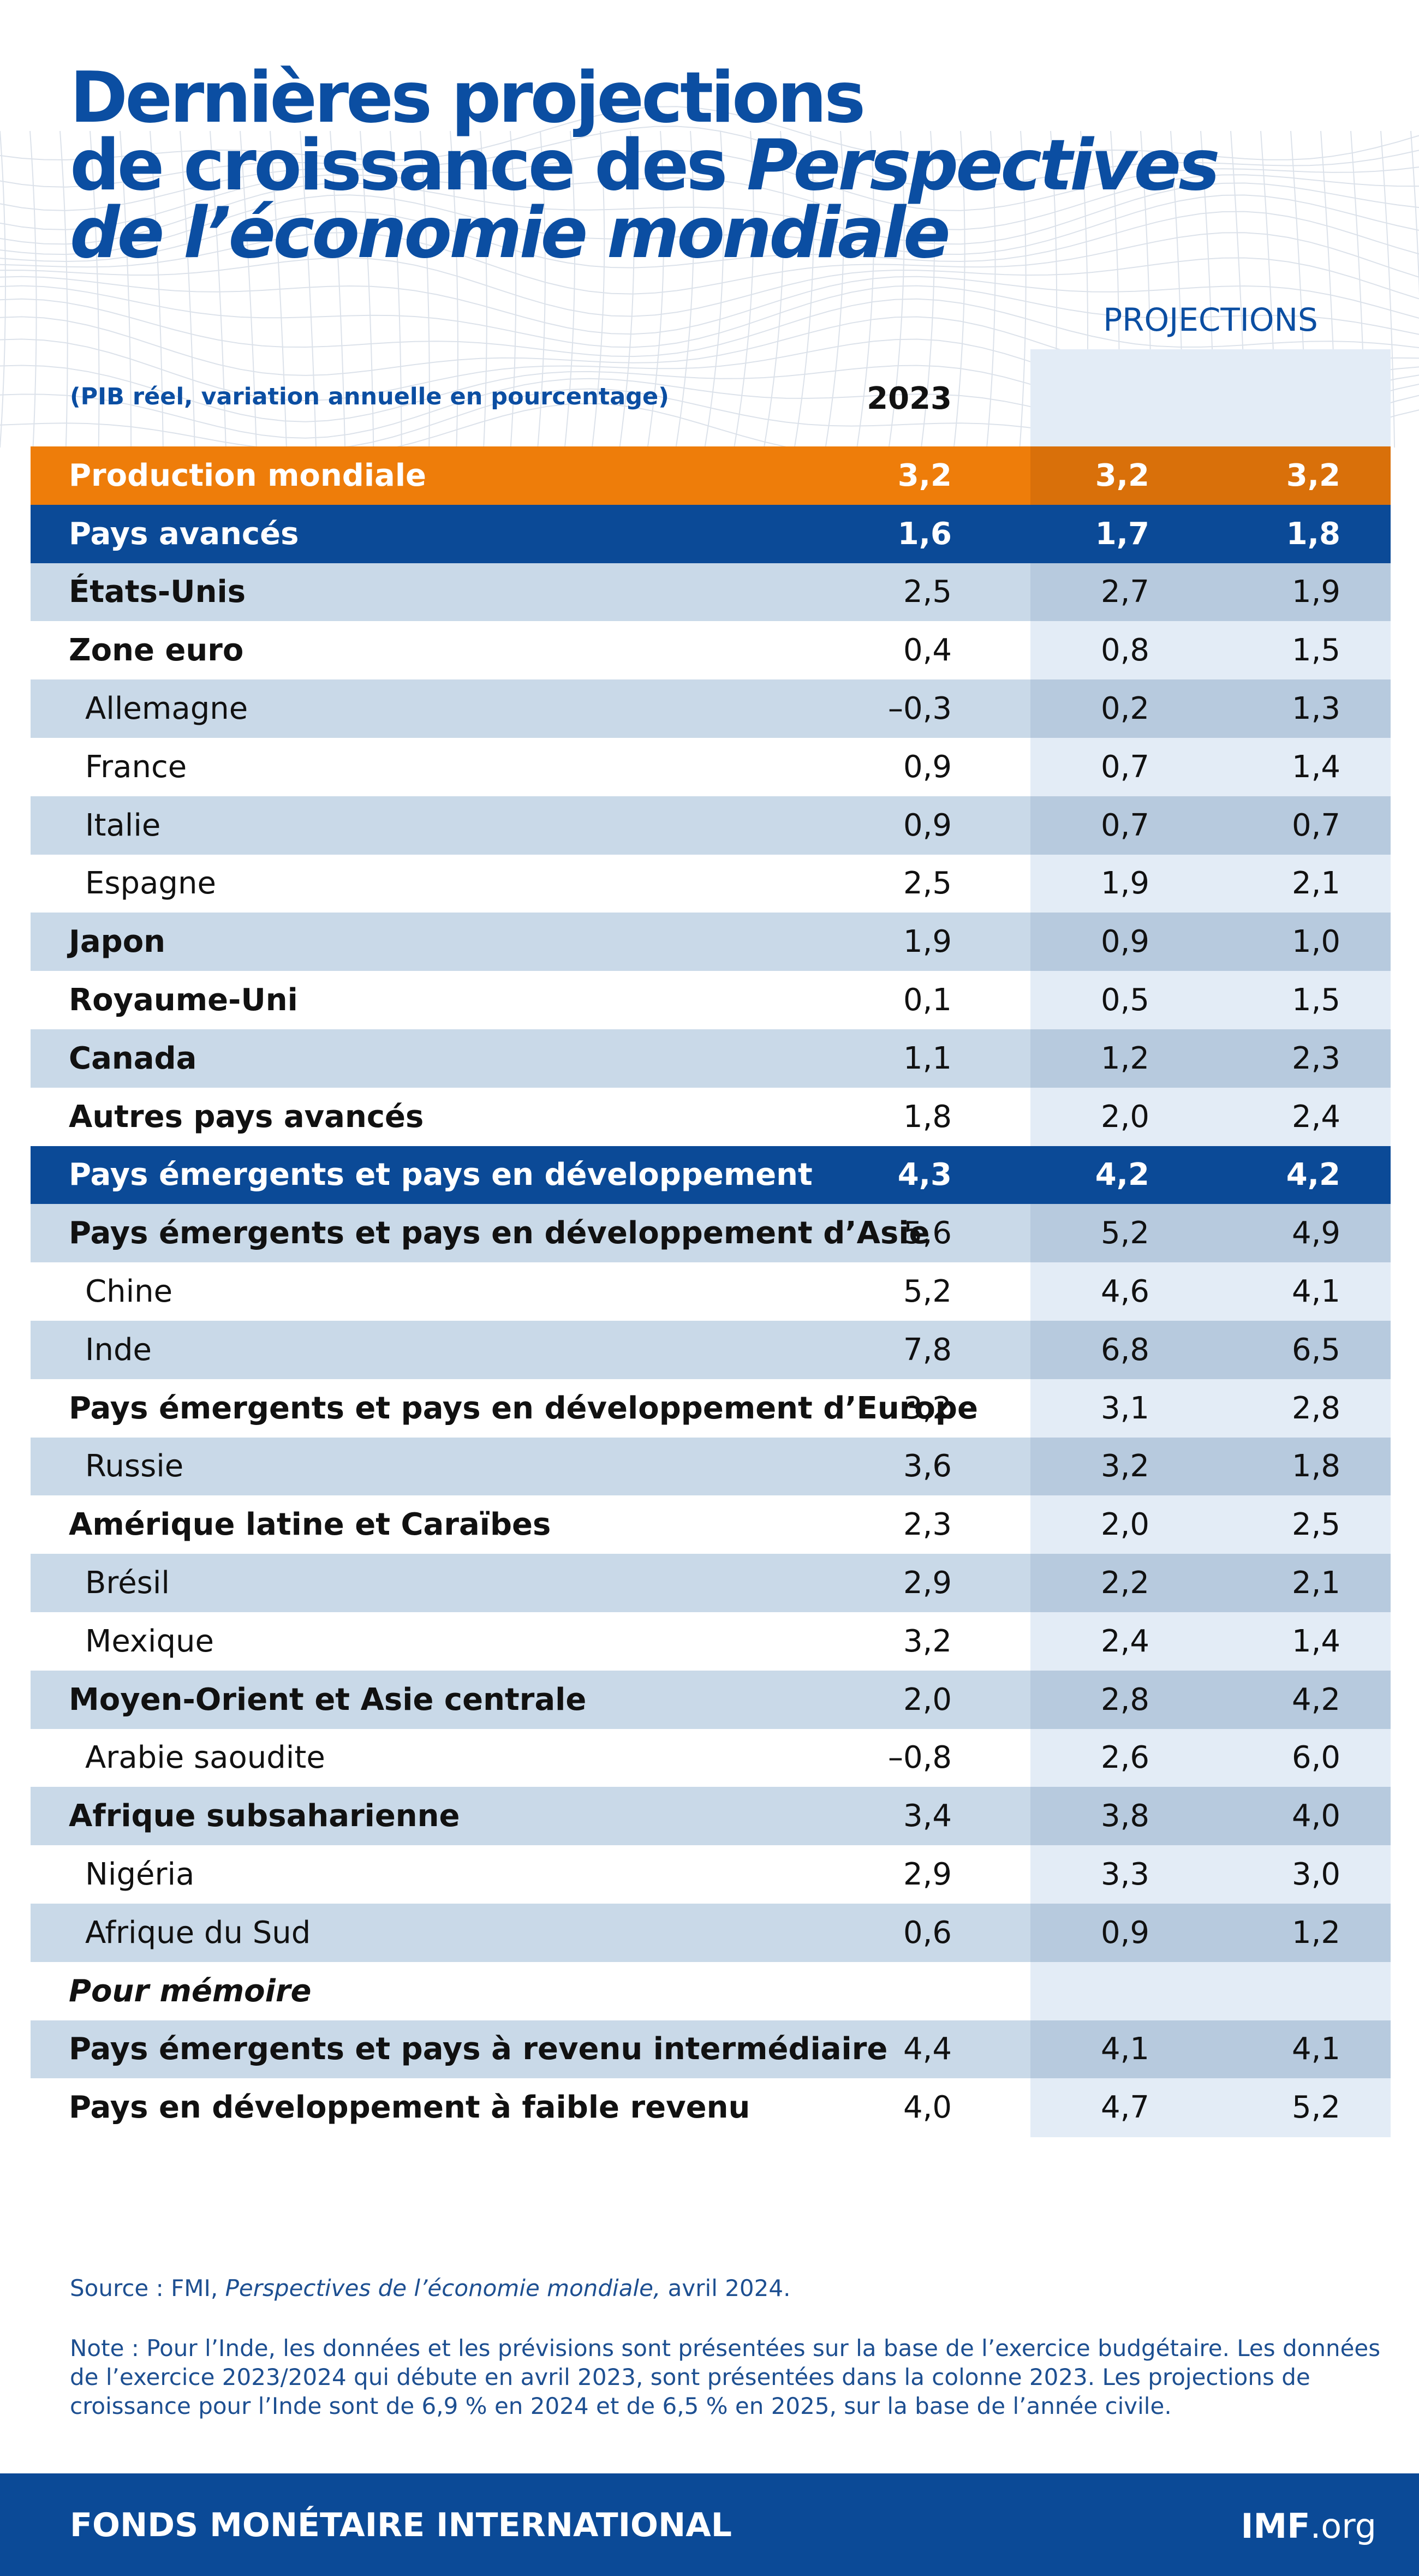 The width and height of the screenshot is (1419, 2576). Describe the element at coordinates (711, 708) in the screenshot. I see `table-row: Allemagne –0,3 0,2 1,3` at that location.